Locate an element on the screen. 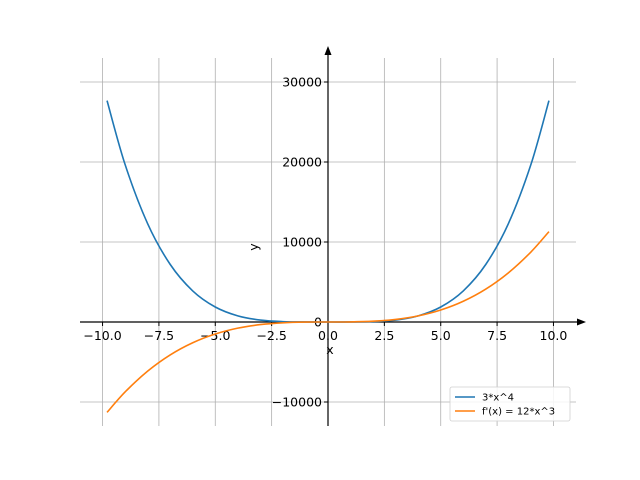  x-tick-label: 2.5 is located at coordinates (384, 335).